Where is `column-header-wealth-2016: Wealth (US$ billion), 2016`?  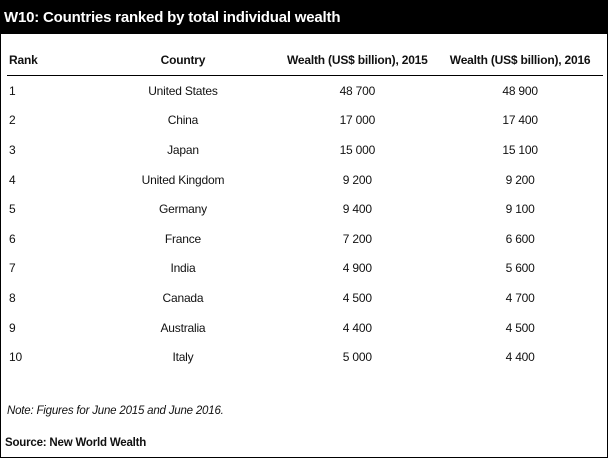 column-header-wealth-2016: Wealth (US$ billion), 2016 is located at coordinates (520, 60).